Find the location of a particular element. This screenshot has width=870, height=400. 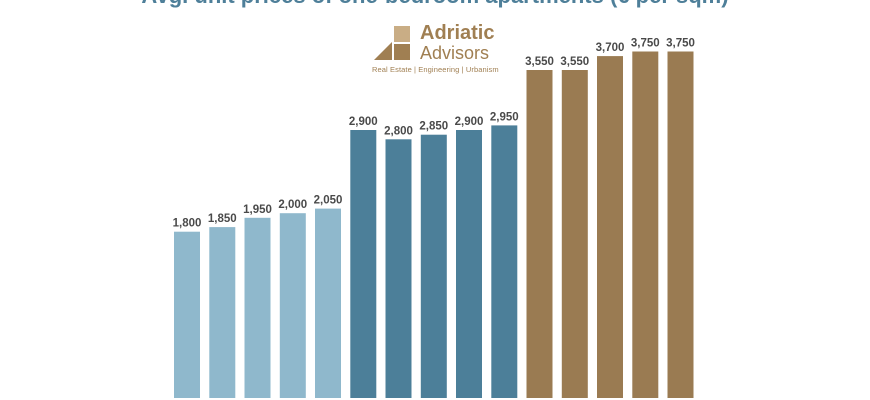

value-label-1: 1,800 is located at coordinates (187, 224).